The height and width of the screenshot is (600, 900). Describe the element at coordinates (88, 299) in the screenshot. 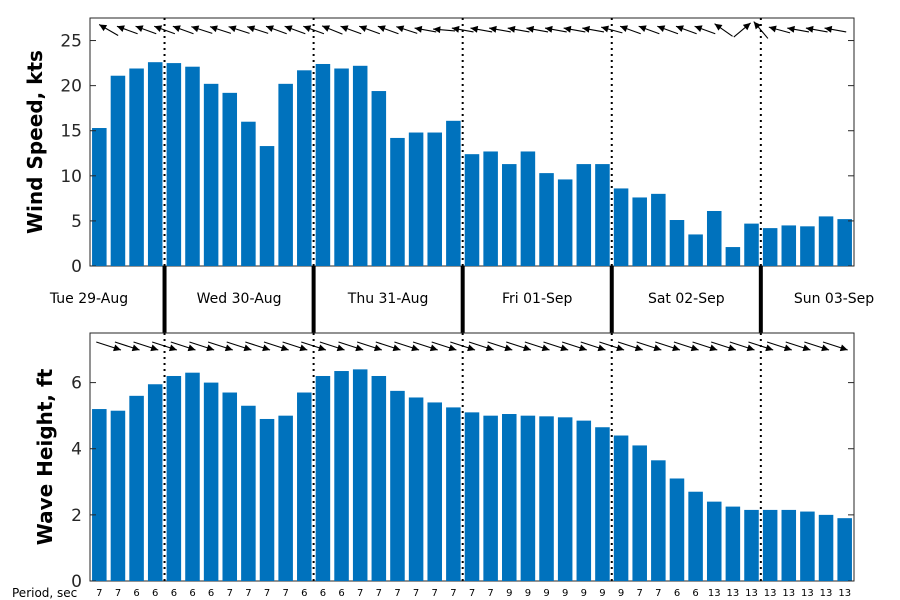

I see `day-label: Tue 29-Aug` at that location.